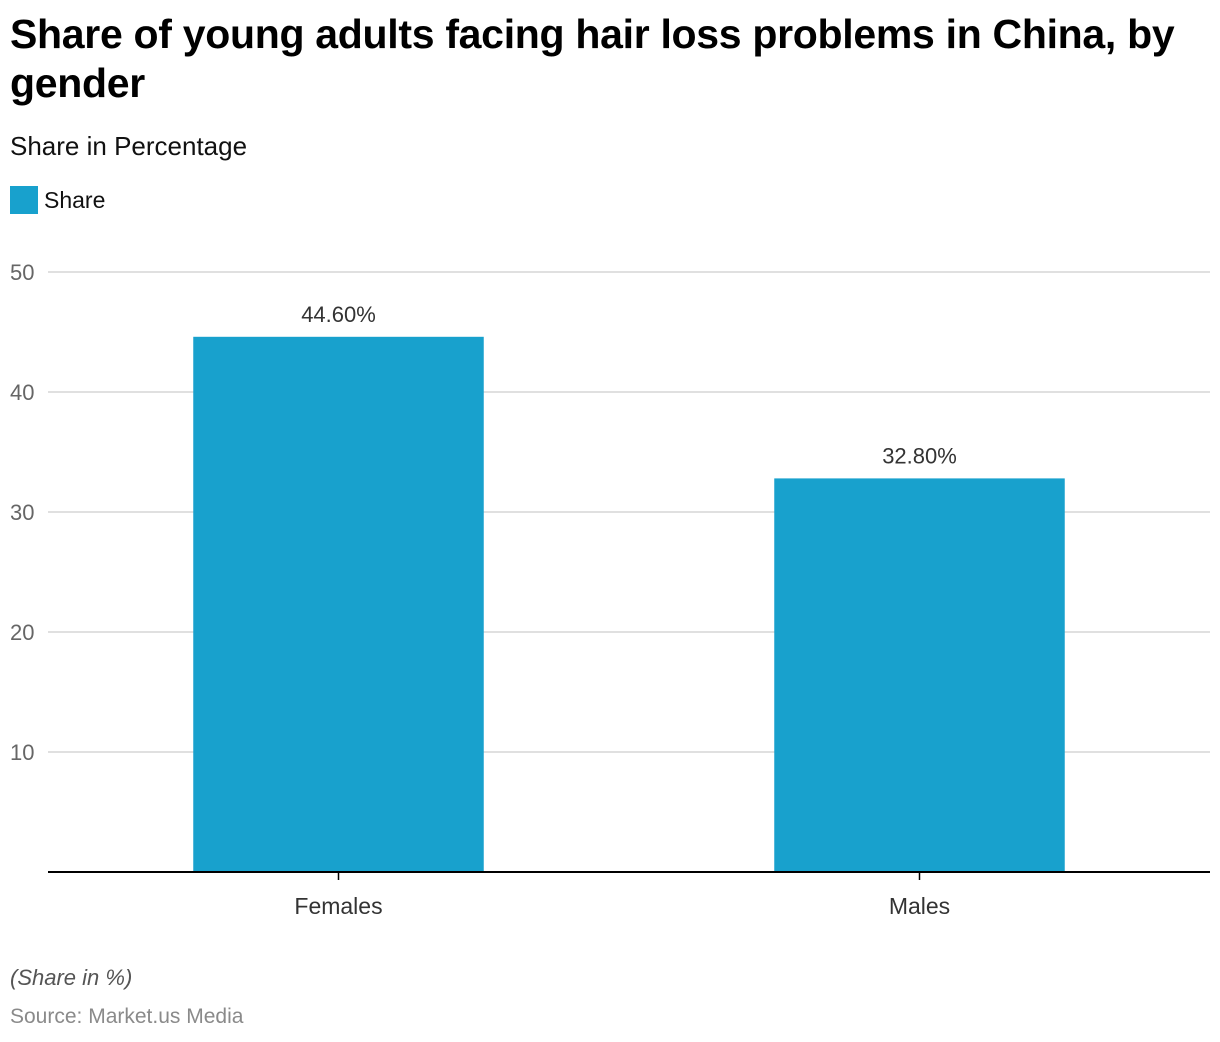 The image size is (1220, 1042). What do you see at coordinates (22, 392) in the screenshot?
I see `y-tick-label: 40` at bounding box center [22, 392].